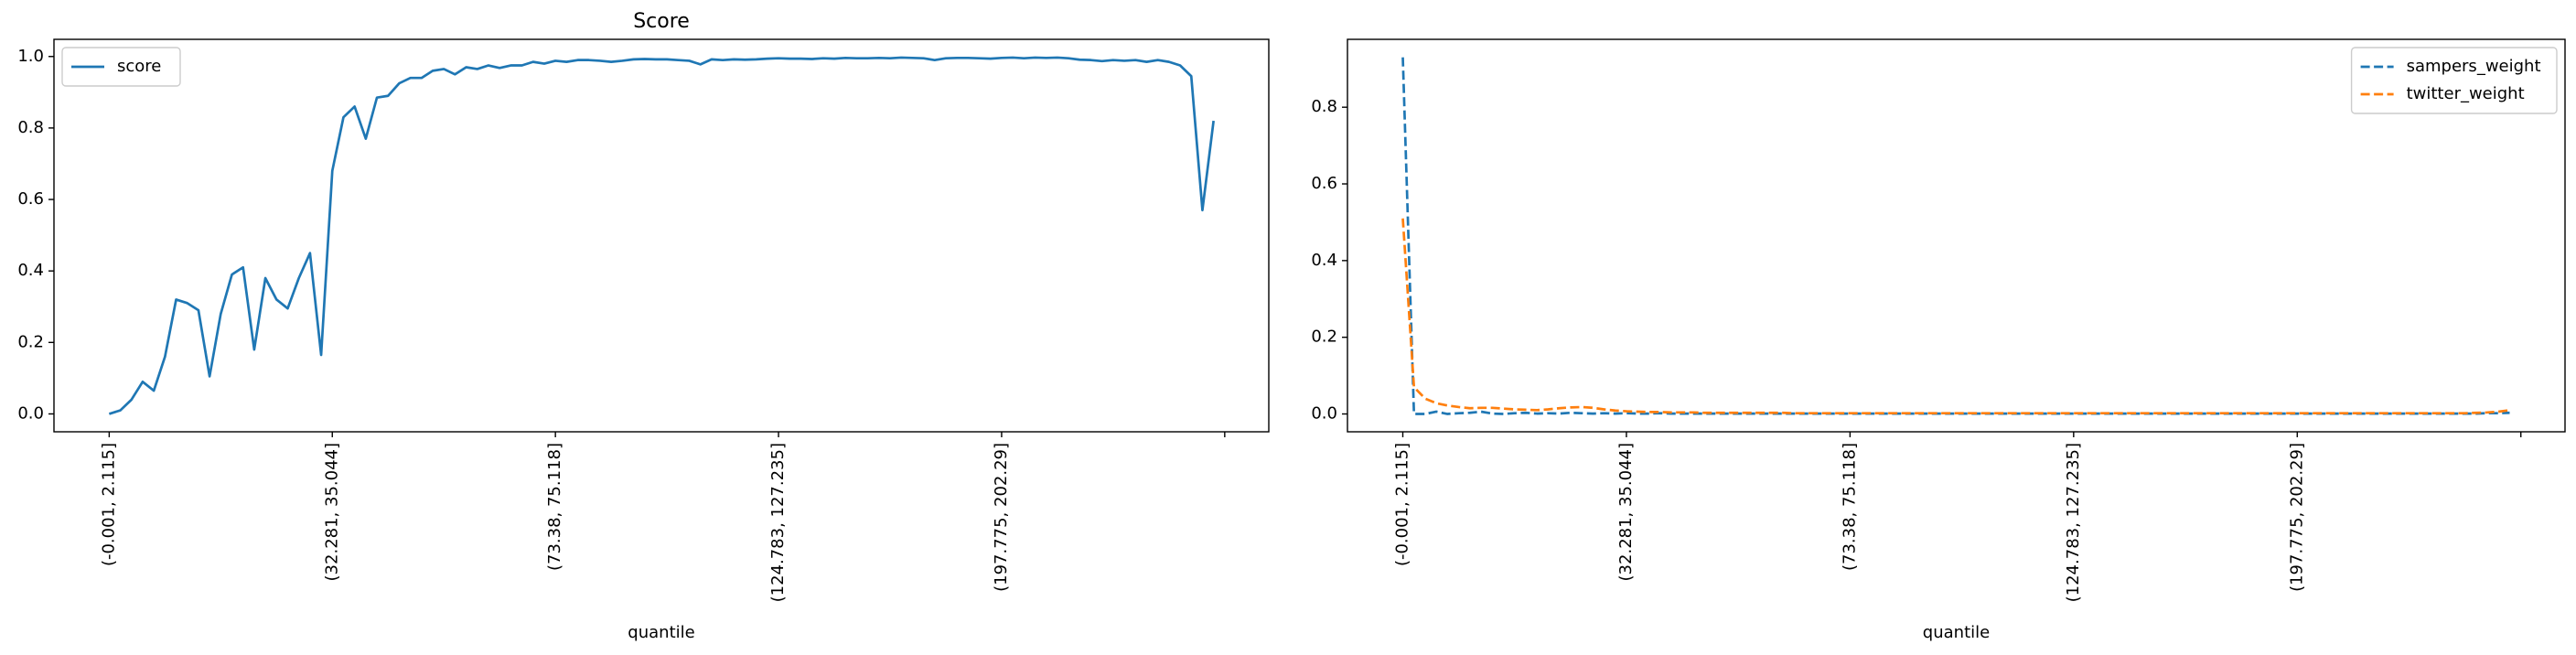 The image size is (2576, 655). Describe the element at coordinates (2474, 66) in the screenshot. I see `legend-label: sampers_weight` at that location.